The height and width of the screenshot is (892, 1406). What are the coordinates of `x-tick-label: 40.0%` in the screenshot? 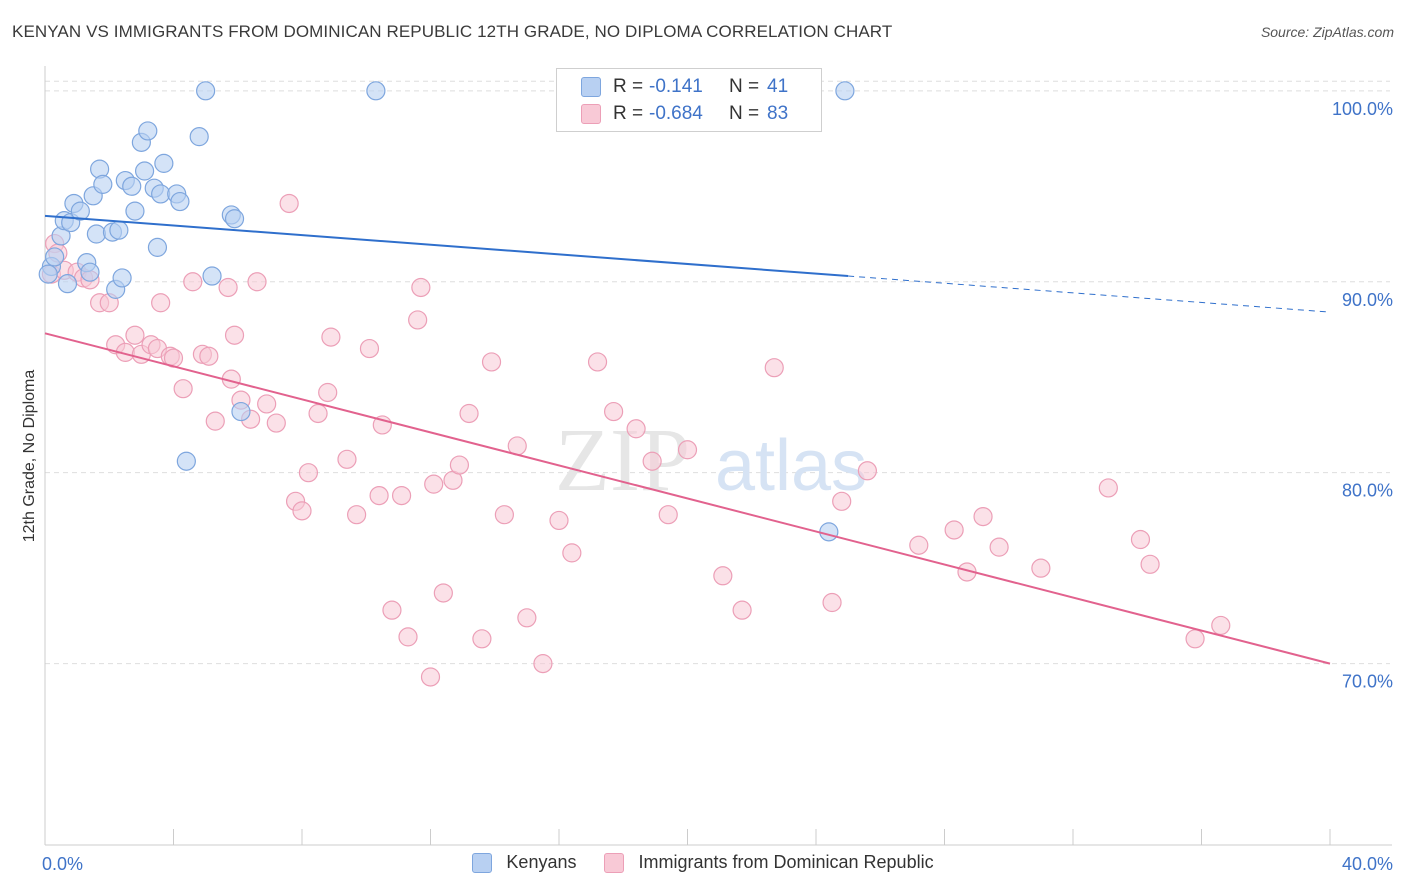 It's located at (1367, 864).